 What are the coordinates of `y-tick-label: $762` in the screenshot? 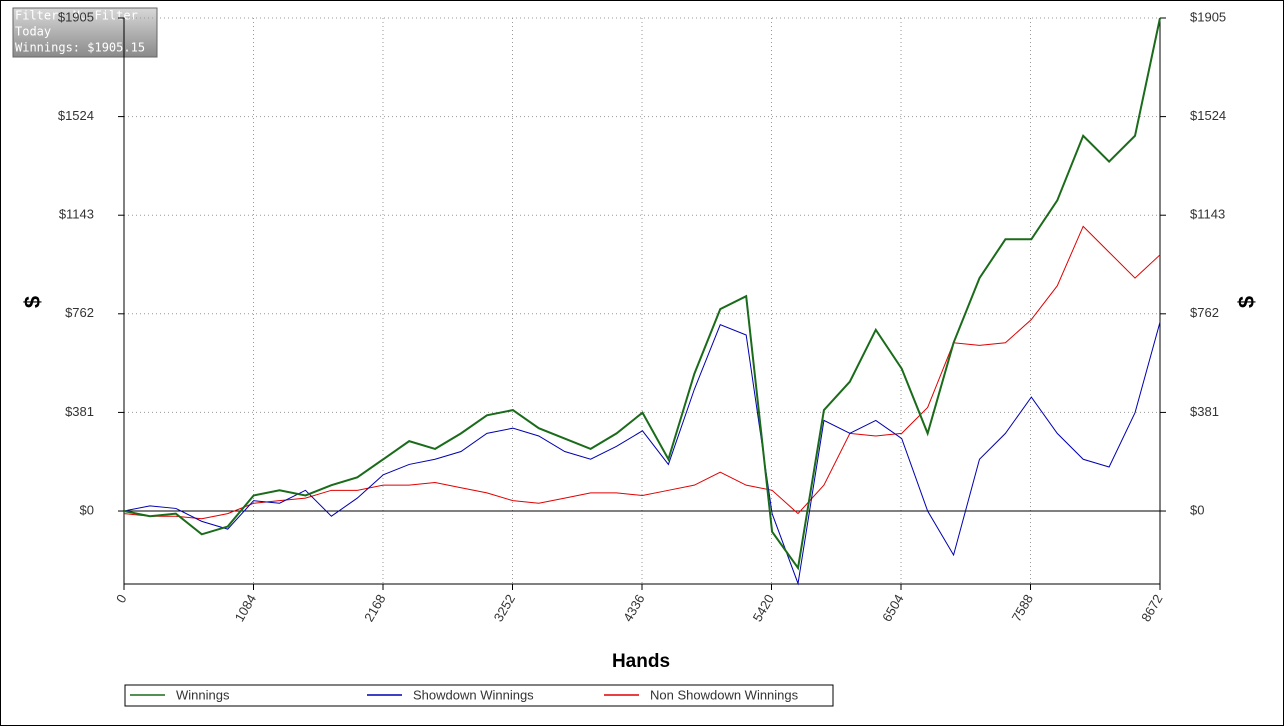 It's located at (79, 312).